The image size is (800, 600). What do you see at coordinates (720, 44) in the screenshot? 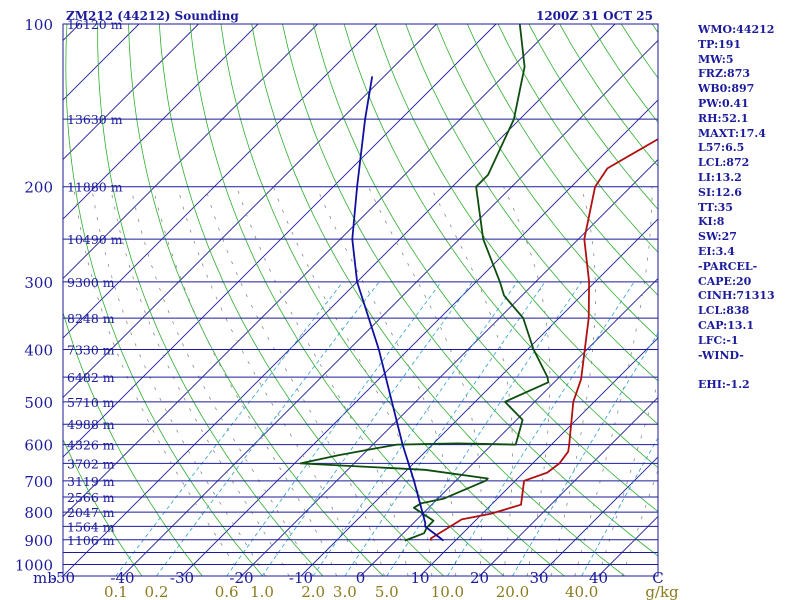
I see `sounding-stat: TP:191` at bounding box center [720, 44].